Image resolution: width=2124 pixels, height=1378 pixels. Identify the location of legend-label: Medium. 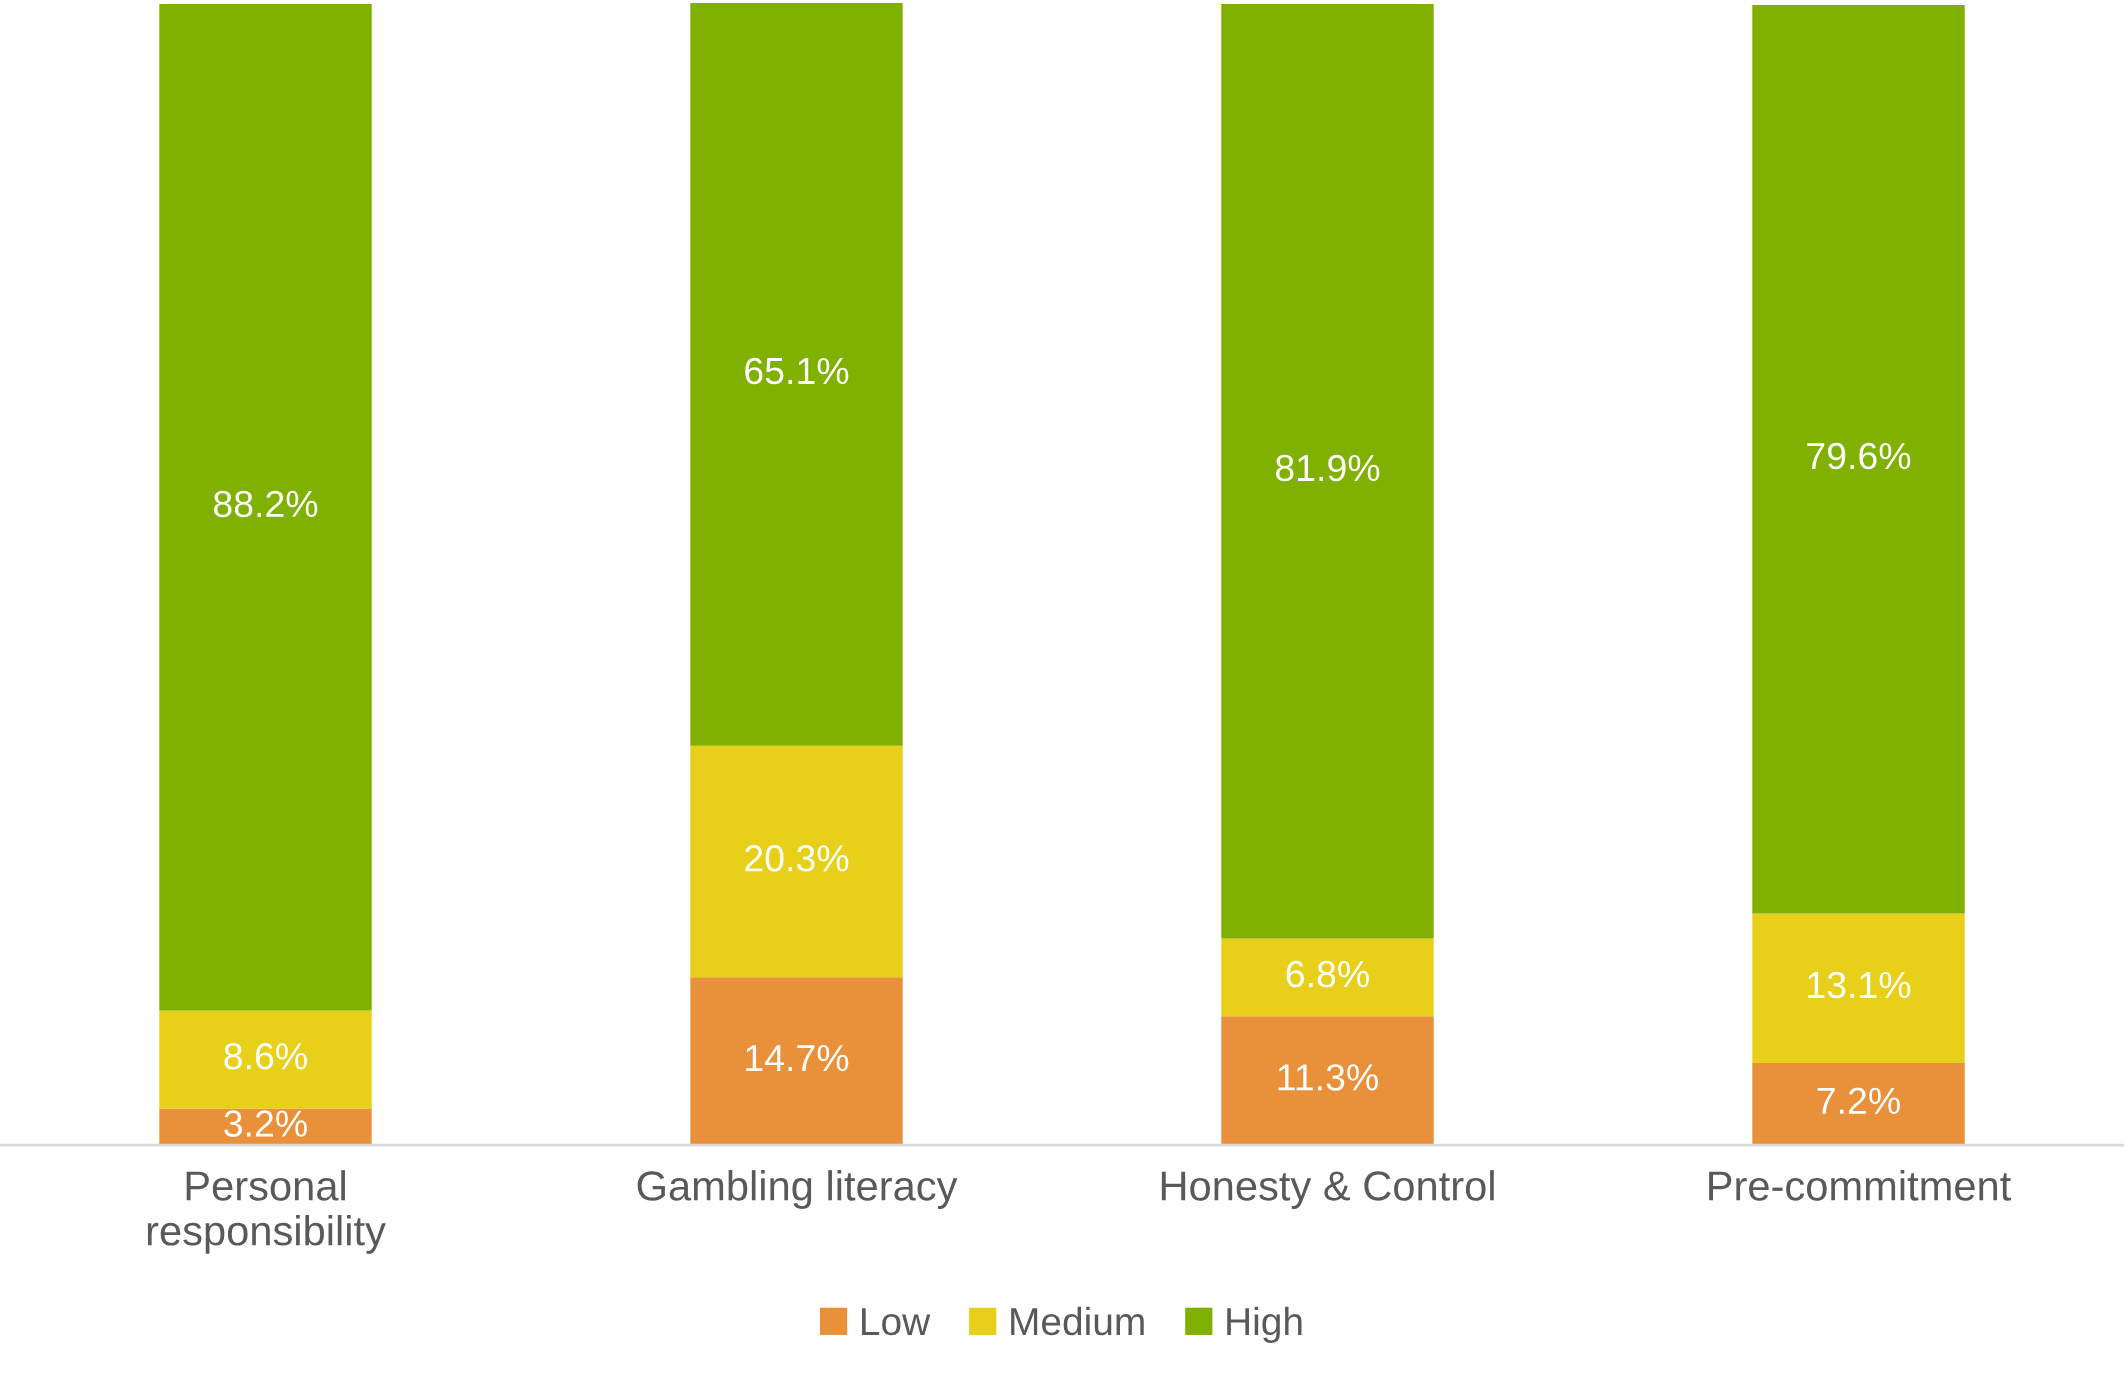
(1077, 1321).